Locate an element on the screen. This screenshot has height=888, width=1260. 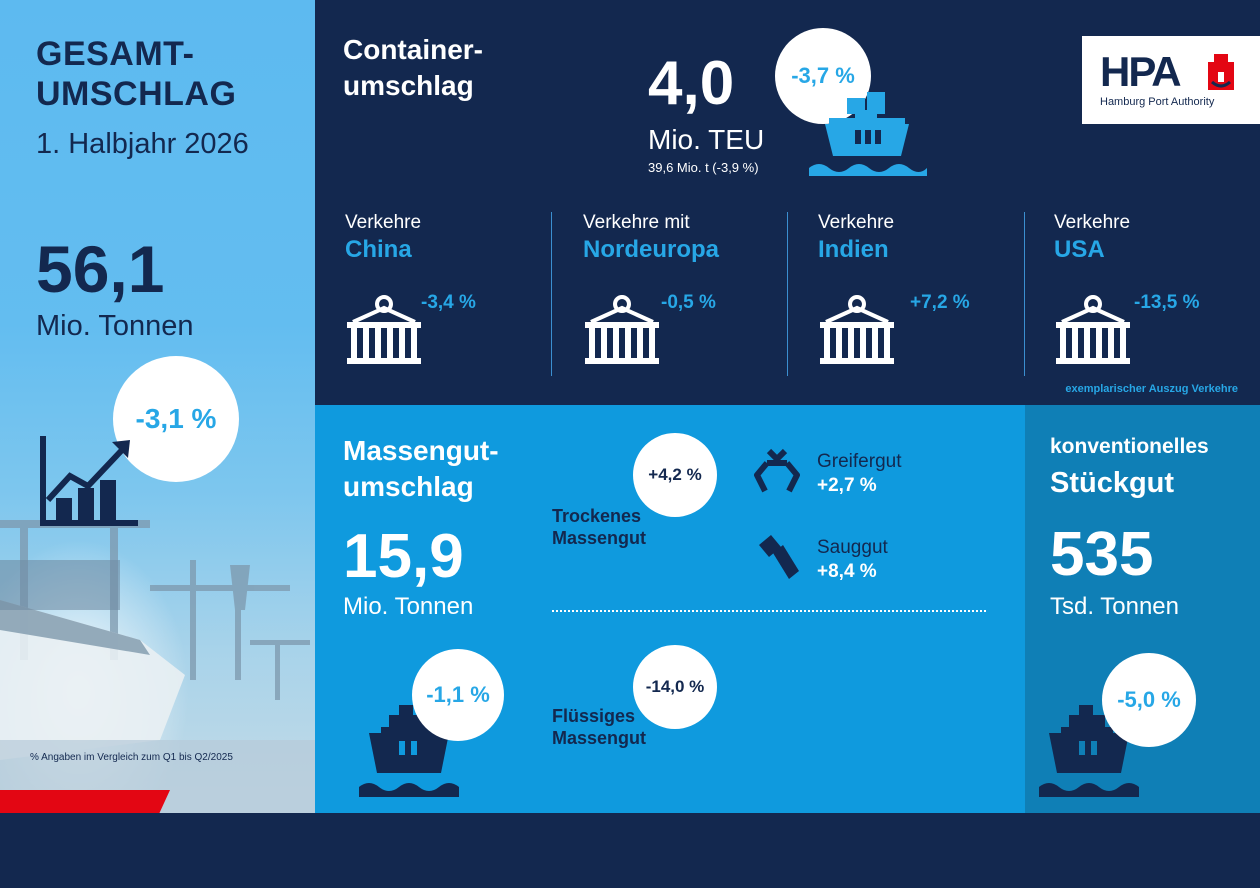
dry-label-line1: Trockenes is located at coordinates (597, 516).